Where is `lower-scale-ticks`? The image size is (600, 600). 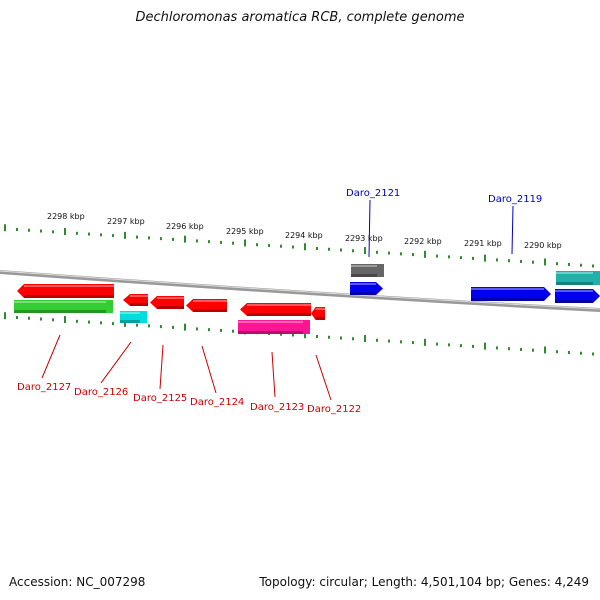
lower-scale-ticks is located at coordinates (299, 334).